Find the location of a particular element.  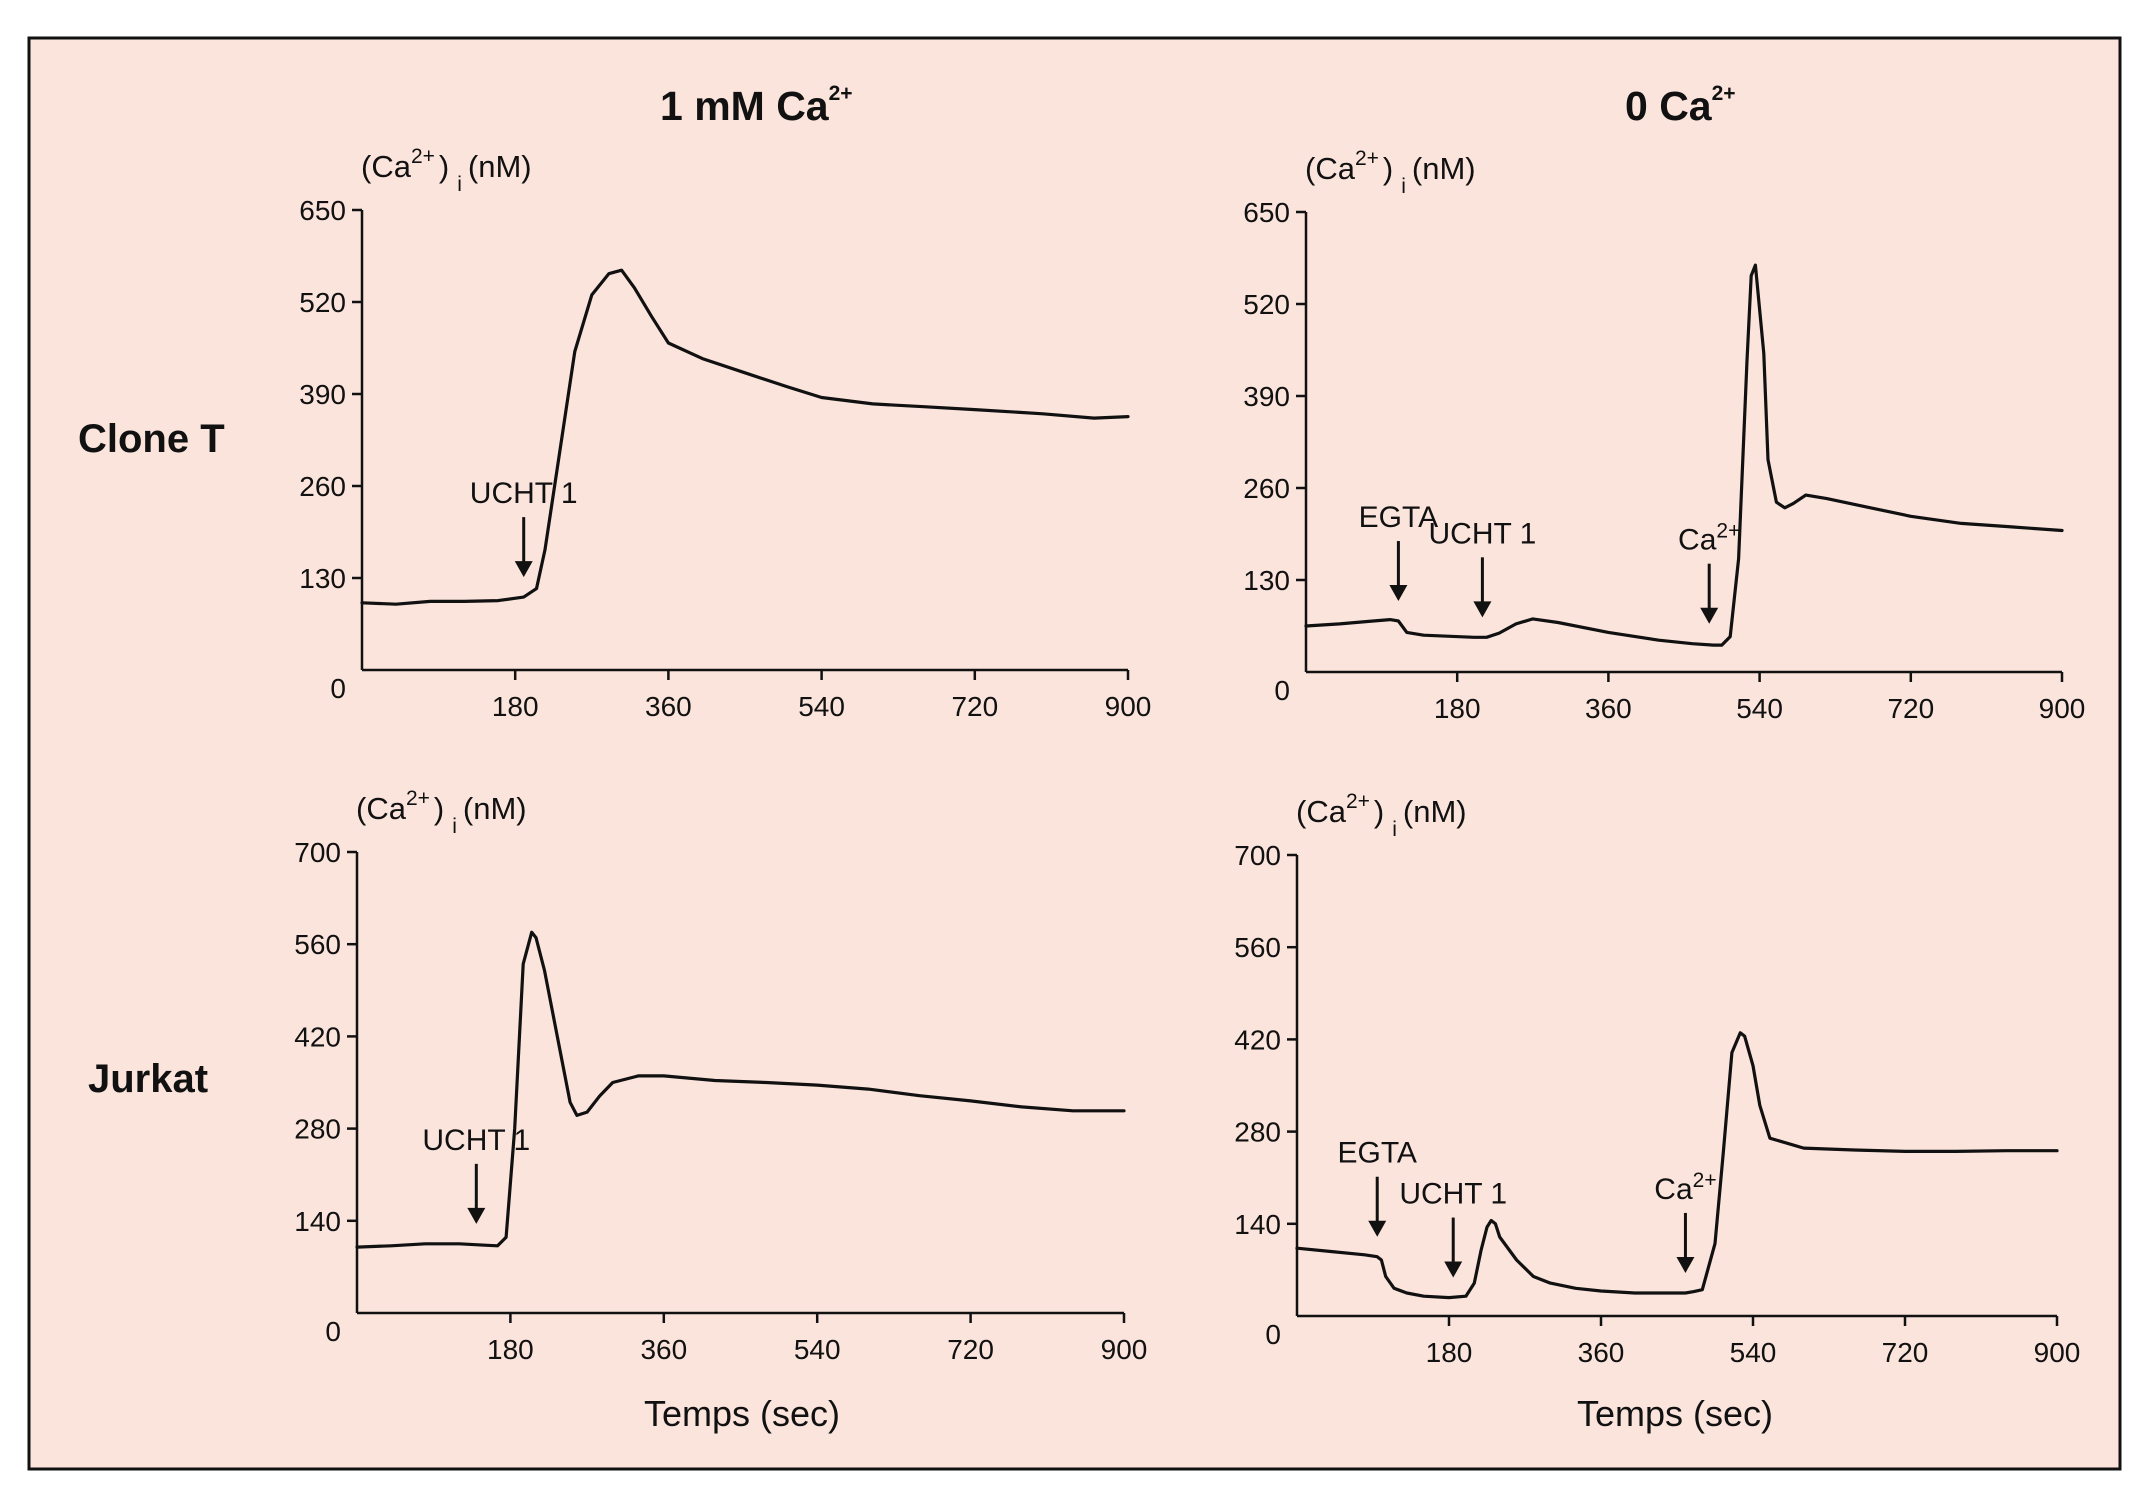

column-title-0ca: 0 Ca2+ is located at coordinates (1680, 105).